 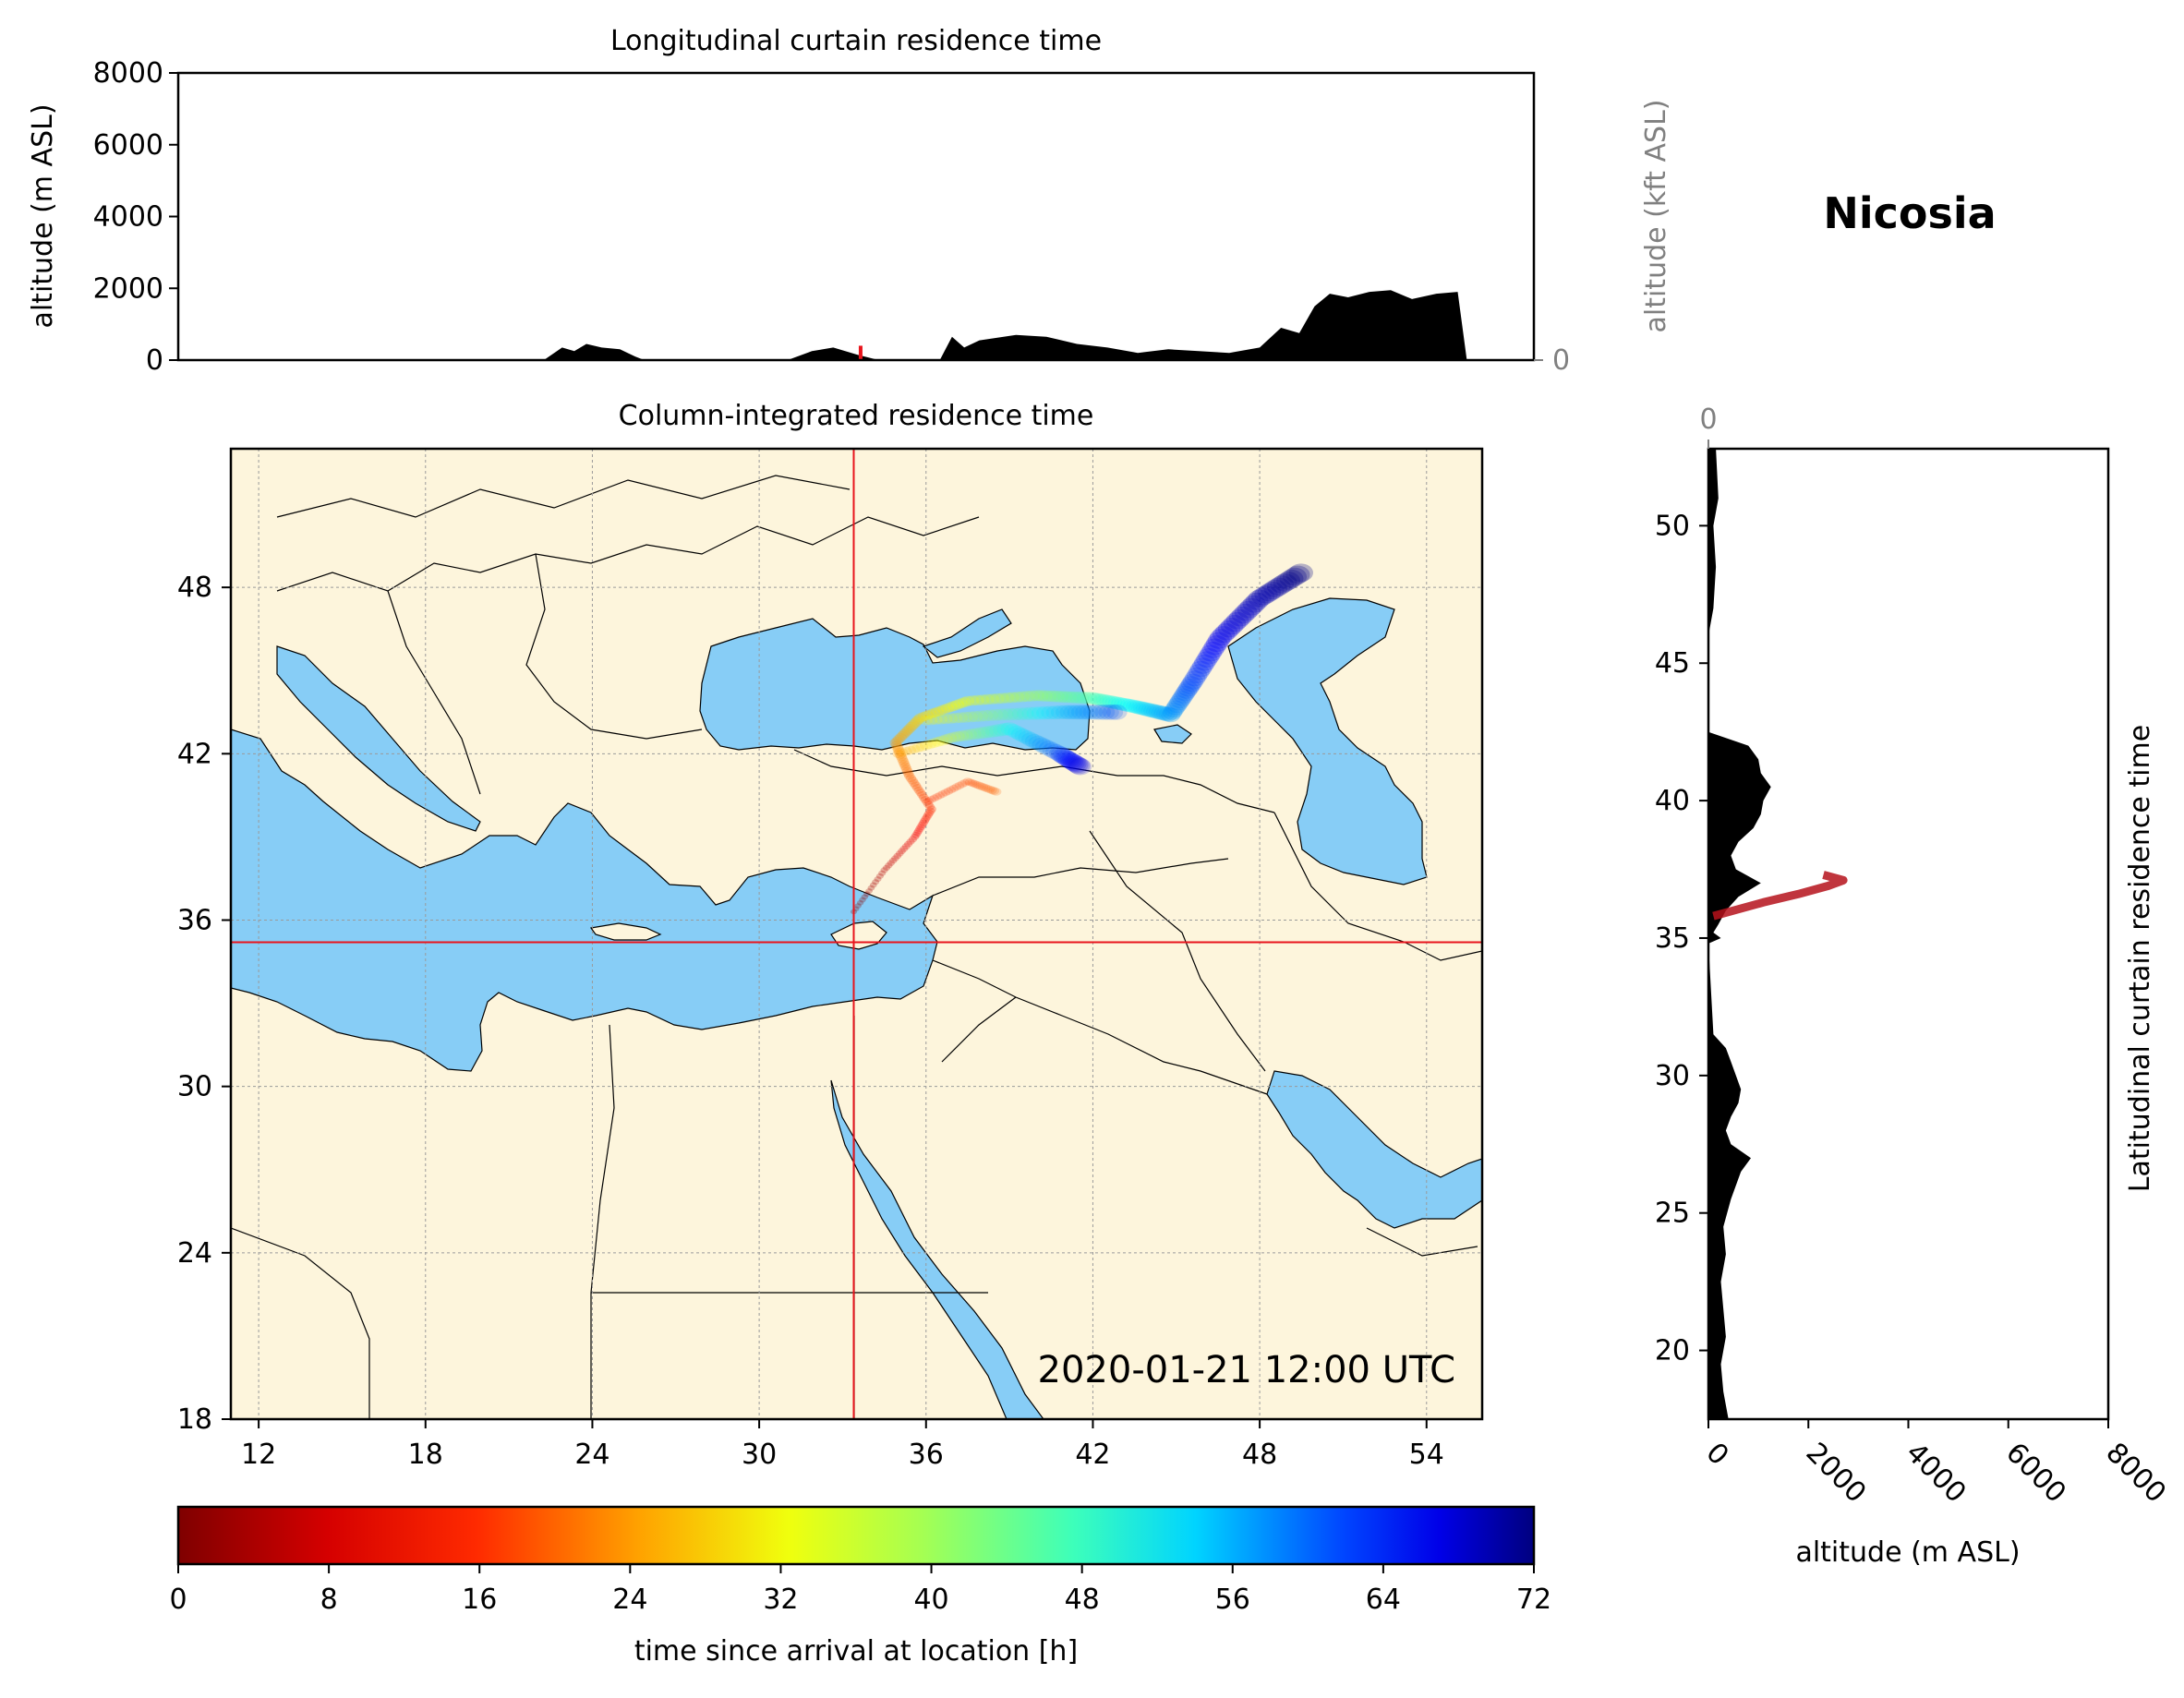 What do you see at coordinates (1552, 360) in the screenshot?
I see `longitudinal-right-axis: 050100` at bounding box center [1552, 360].